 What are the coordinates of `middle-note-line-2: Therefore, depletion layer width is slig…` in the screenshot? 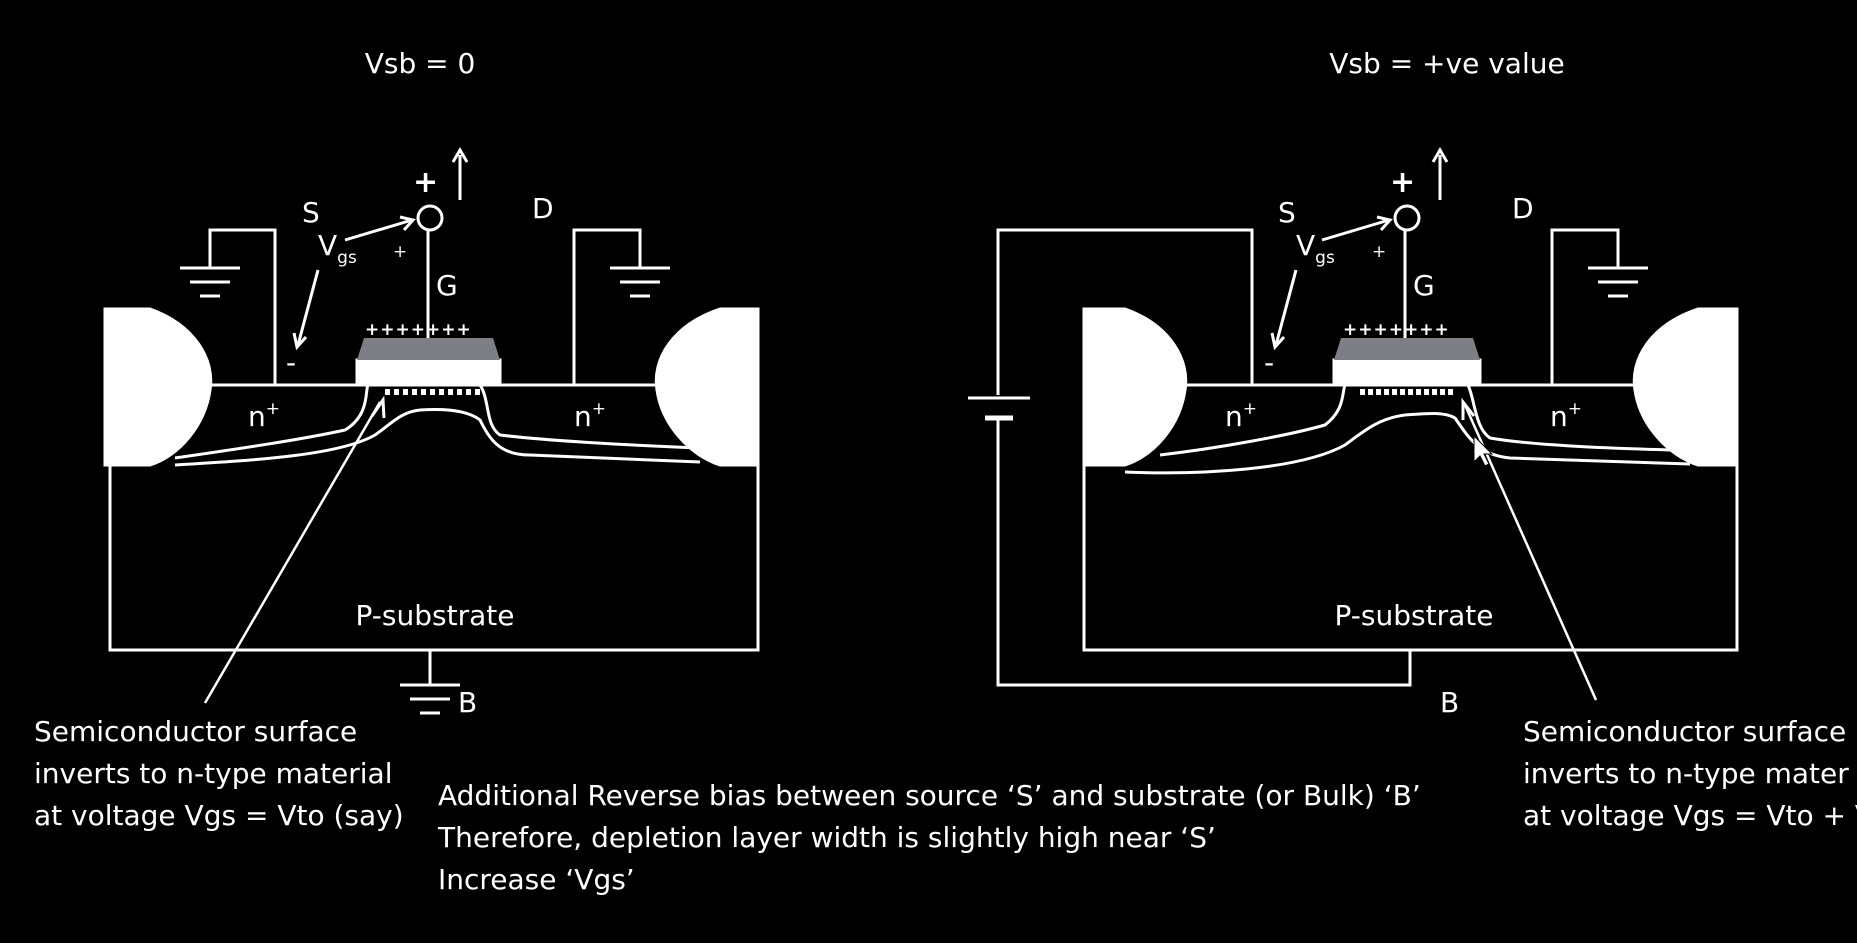 It's located at (826, 837).